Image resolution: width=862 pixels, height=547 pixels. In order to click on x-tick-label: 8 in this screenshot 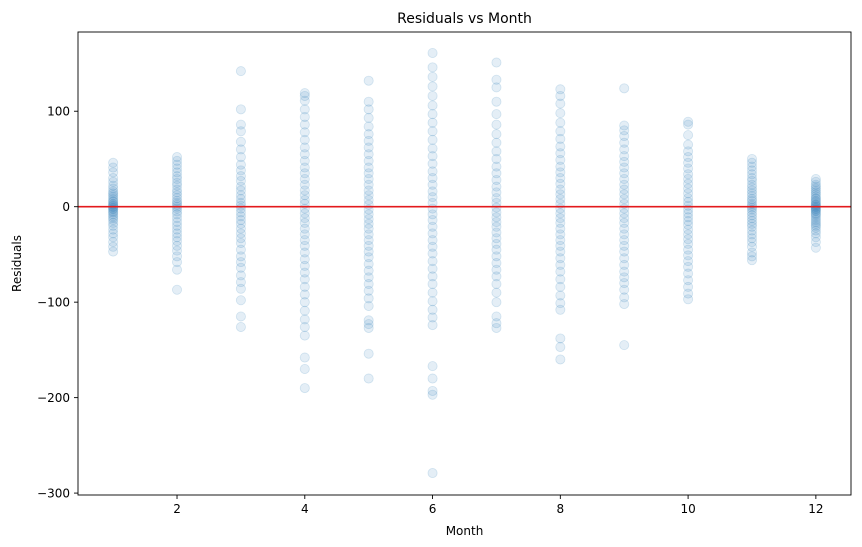, I will do `click(561, 509)`.